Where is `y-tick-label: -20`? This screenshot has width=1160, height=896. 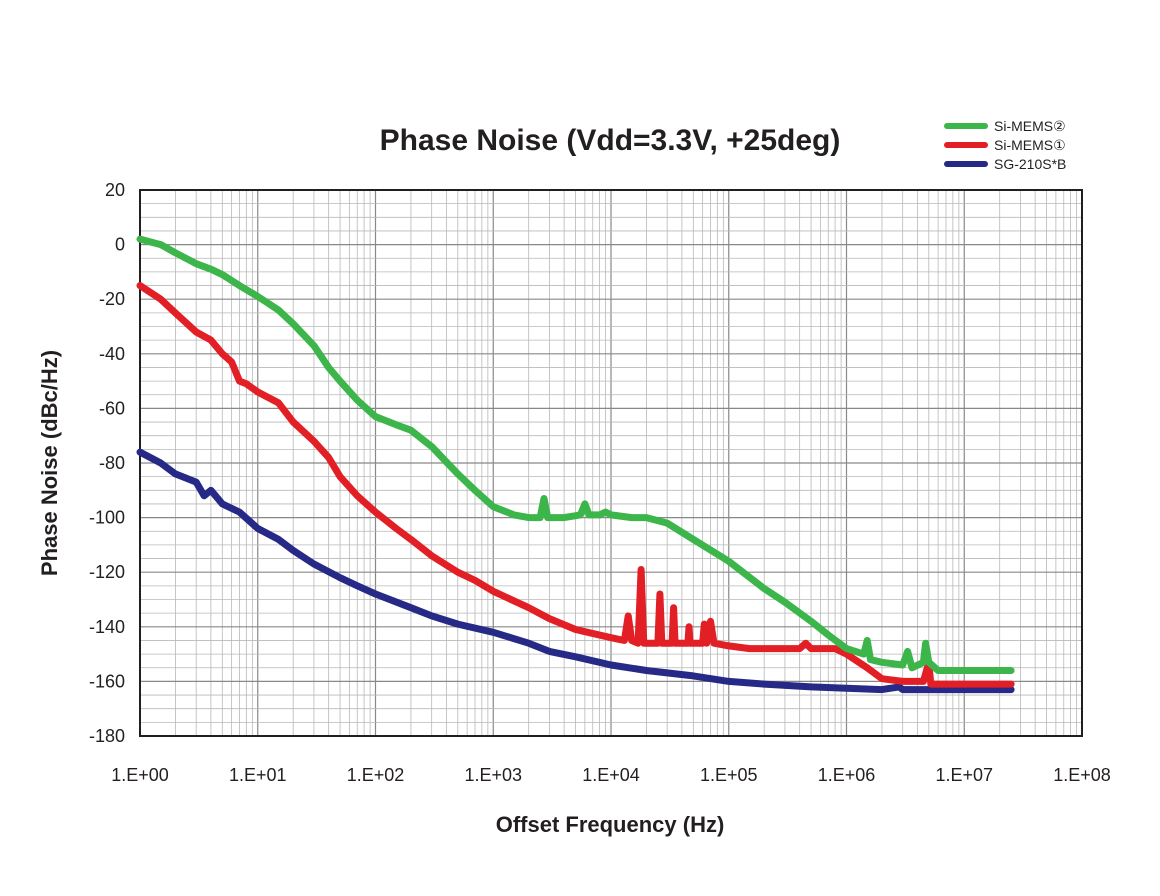
y-tick-label: -20 is located at coordinates (112, 299).